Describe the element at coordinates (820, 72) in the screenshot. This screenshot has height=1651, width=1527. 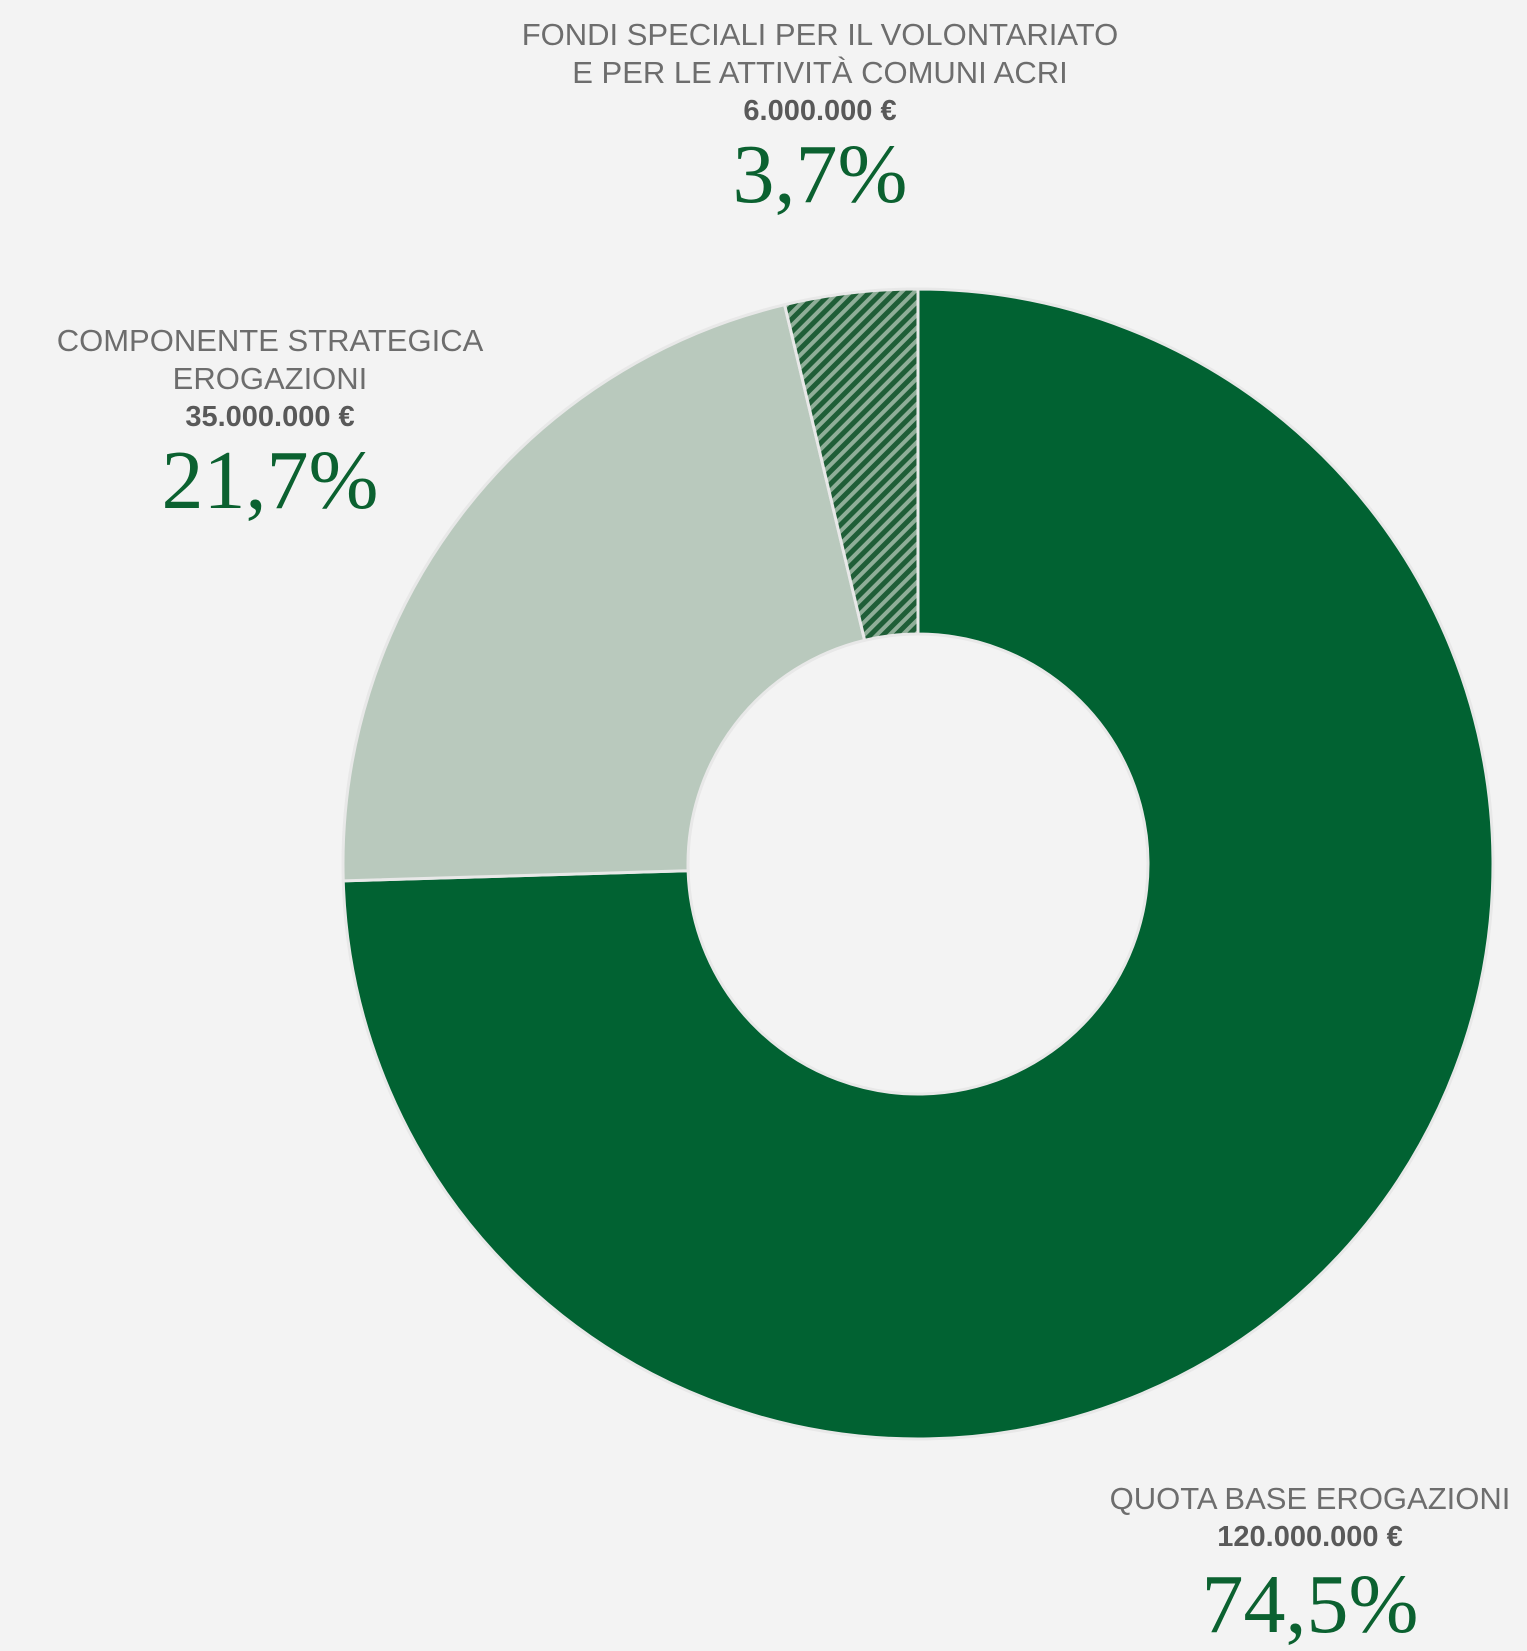
I see `category-label-line: E PER LE ATTIVITÀ COMUNI ACRI` at that location.